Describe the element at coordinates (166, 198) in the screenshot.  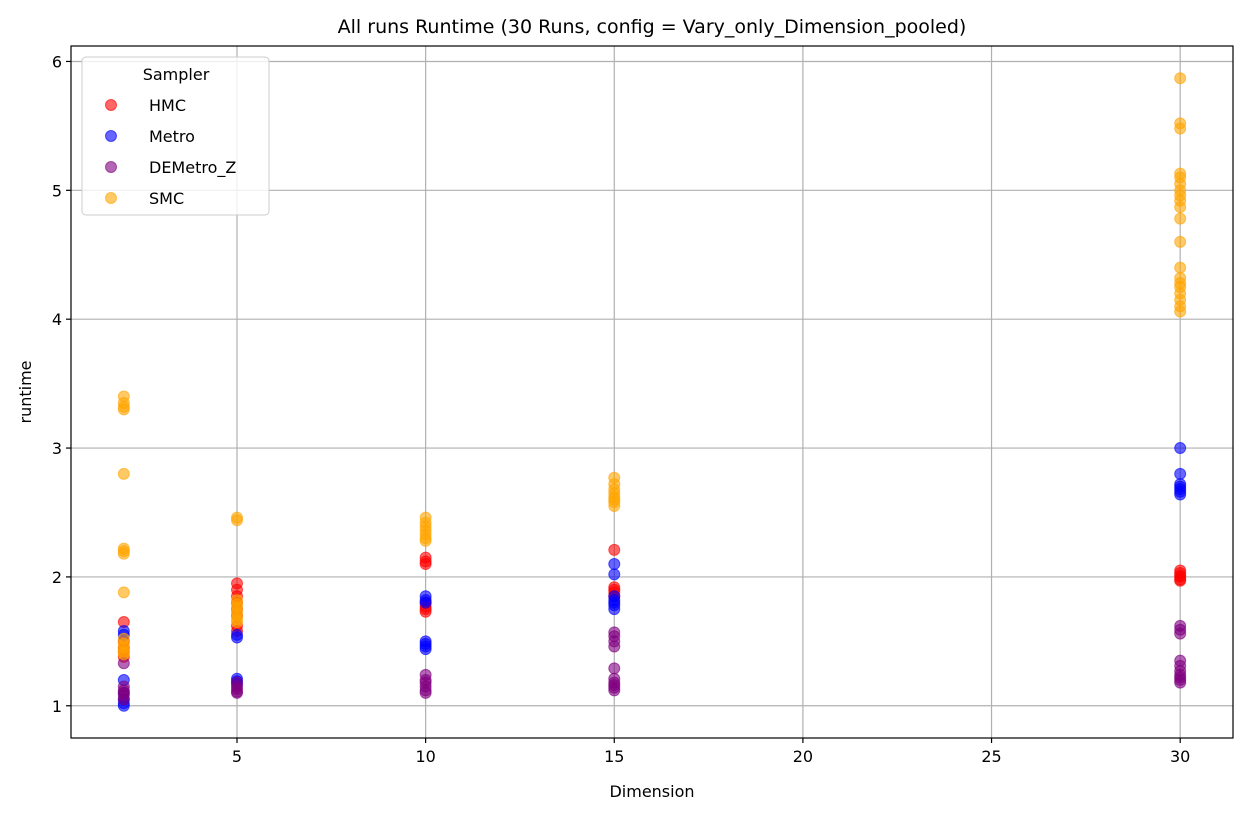
I see `legend-label-smc: SMC` at that location.